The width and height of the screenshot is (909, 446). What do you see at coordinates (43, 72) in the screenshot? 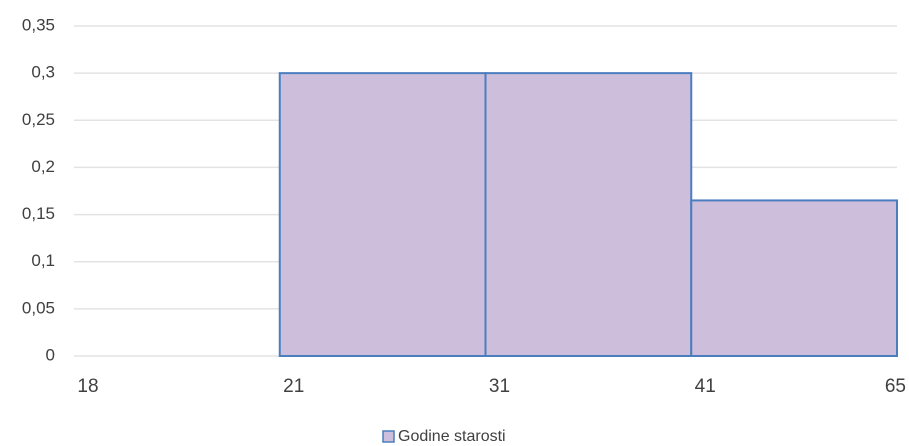
I see `y-tick-label: 0,3` at bounding box center [43, 72].